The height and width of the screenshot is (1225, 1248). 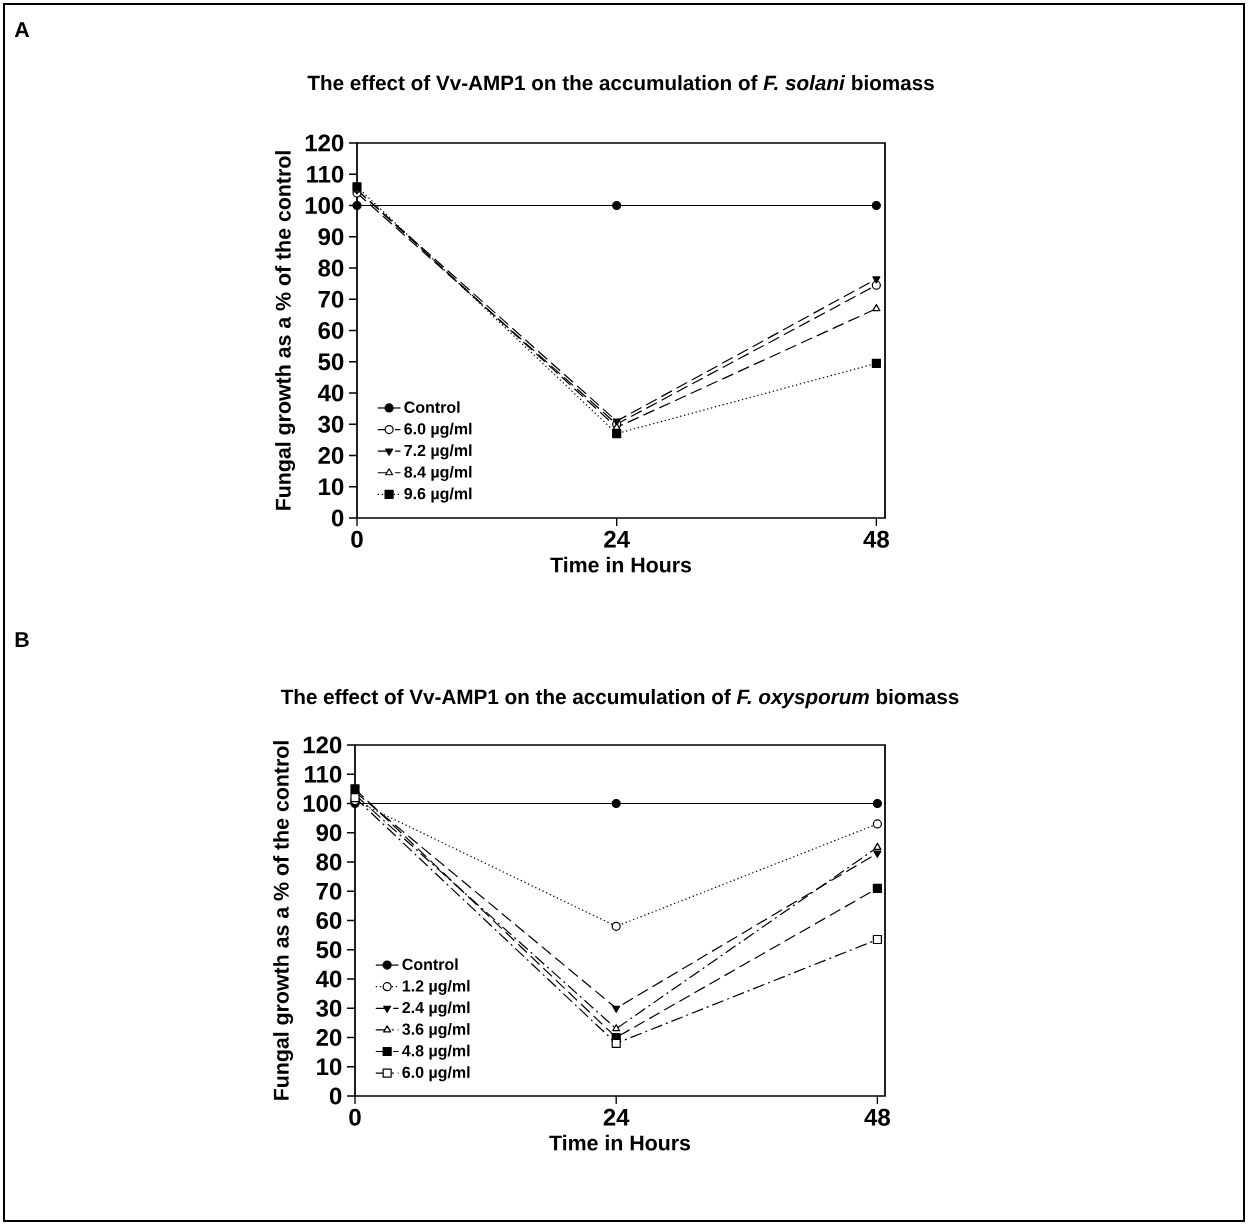 I want to click on legend-label: 3.6 µg/ml, so click(x=436, y=1031).